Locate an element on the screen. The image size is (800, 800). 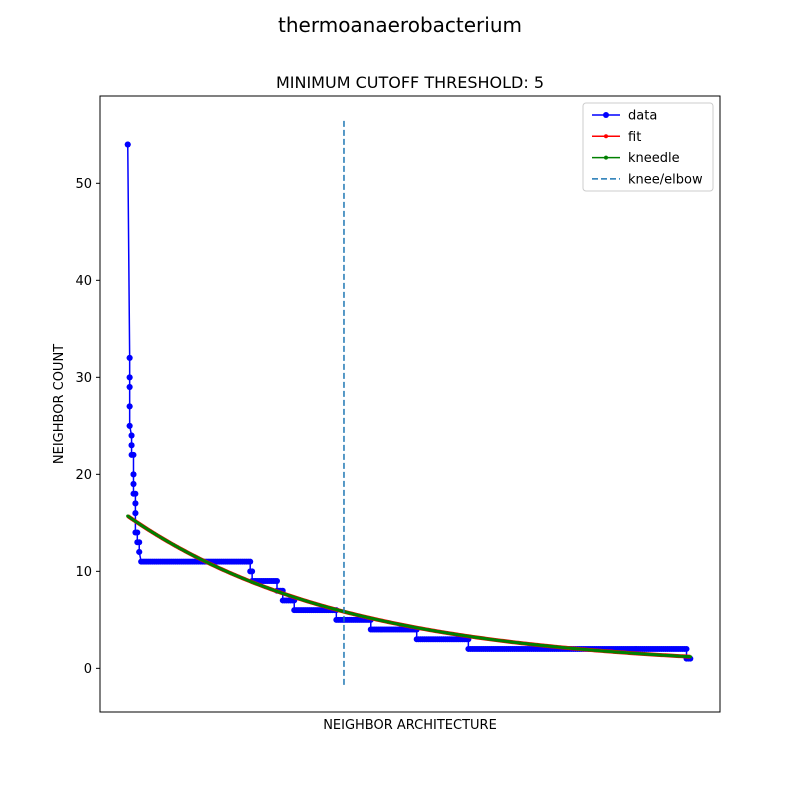
chart-title: MINIMUM CUTOFF THRESHOLD: 5 is located at coordinates (410, 82).